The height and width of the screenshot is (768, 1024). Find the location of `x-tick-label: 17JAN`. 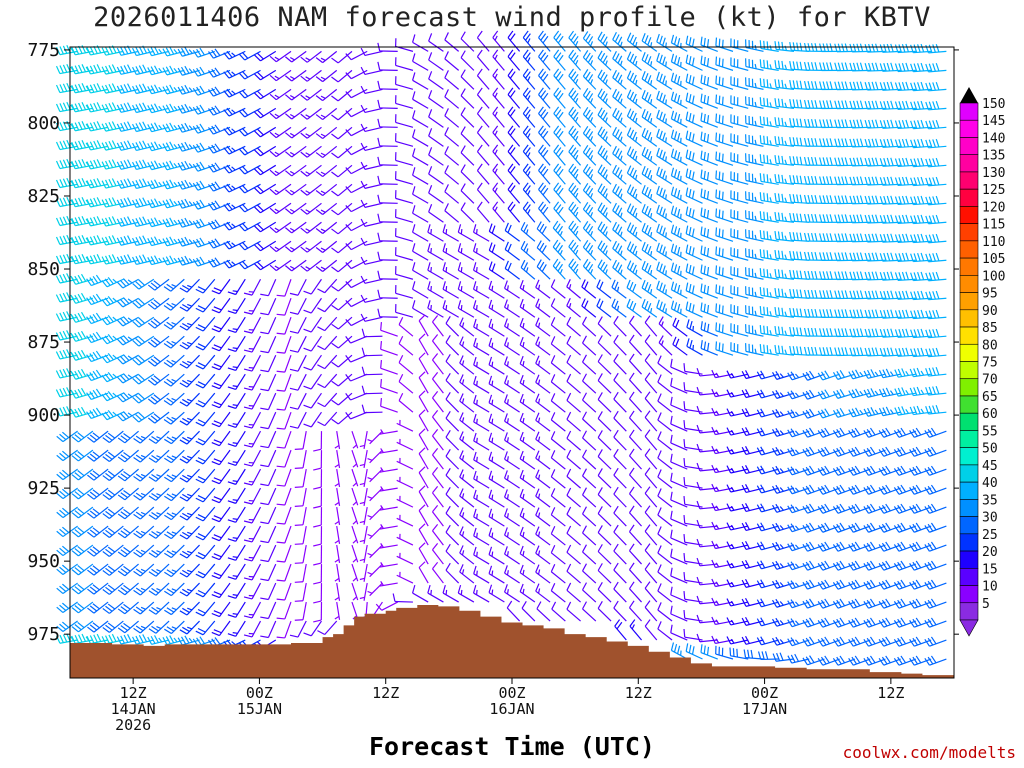

x-tick-label: 17JAN is located at coordinates (764, 709).